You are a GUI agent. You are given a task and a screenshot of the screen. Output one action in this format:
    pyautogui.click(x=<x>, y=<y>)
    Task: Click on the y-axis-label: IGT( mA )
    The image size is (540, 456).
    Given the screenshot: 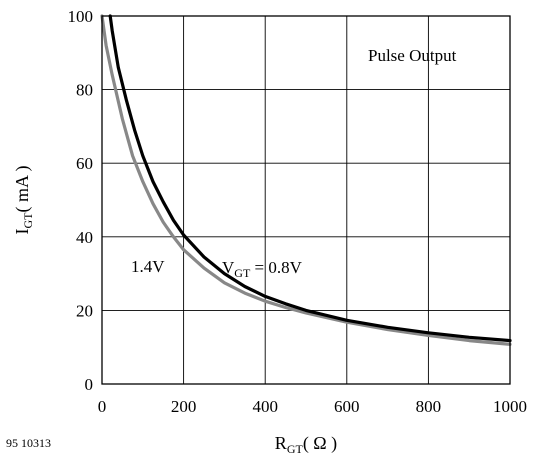 What is the action you would take?
    pyautogui.click(x=23, y=199)
    